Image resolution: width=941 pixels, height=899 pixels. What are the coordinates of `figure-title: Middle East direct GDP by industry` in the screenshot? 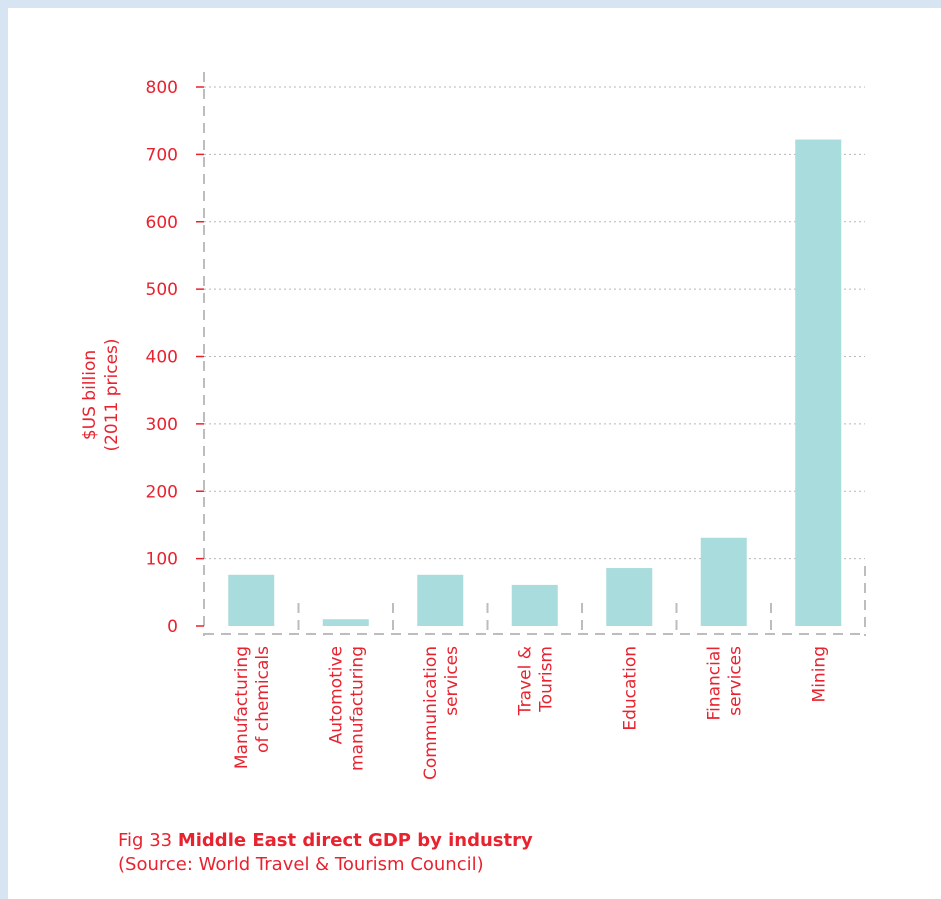 It's located at (355, 840).